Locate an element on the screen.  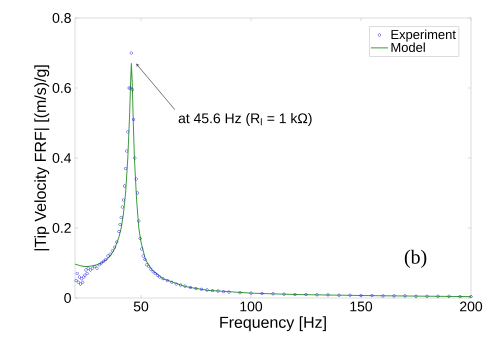
y-tick-label: 0.2 is located at coordinates (61, 228).